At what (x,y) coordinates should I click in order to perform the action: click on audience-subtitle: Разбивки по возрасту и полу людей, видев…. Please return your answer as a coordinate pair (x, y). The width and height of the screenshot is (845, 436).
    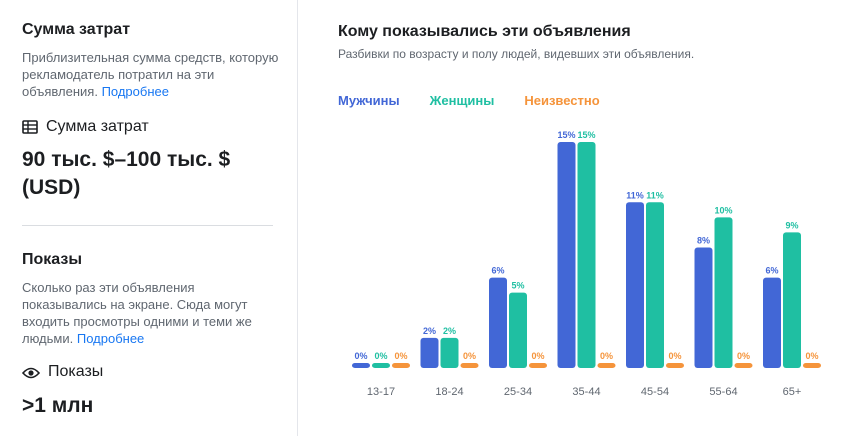
    Looking at the image, I should click on (516, 54).